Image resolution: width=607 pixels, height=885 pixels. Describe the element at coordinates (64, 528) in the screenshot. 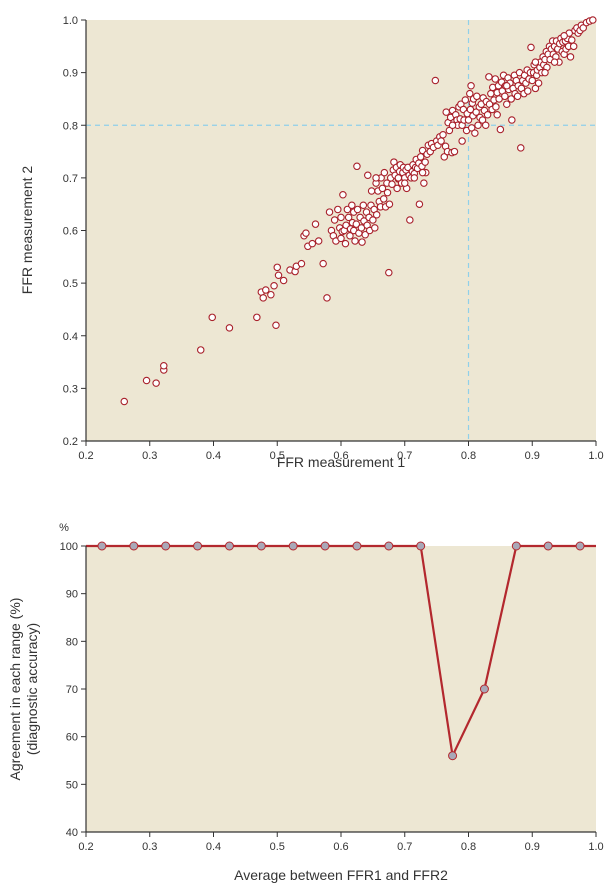

I see `line-y-unit-label: %` at that location.